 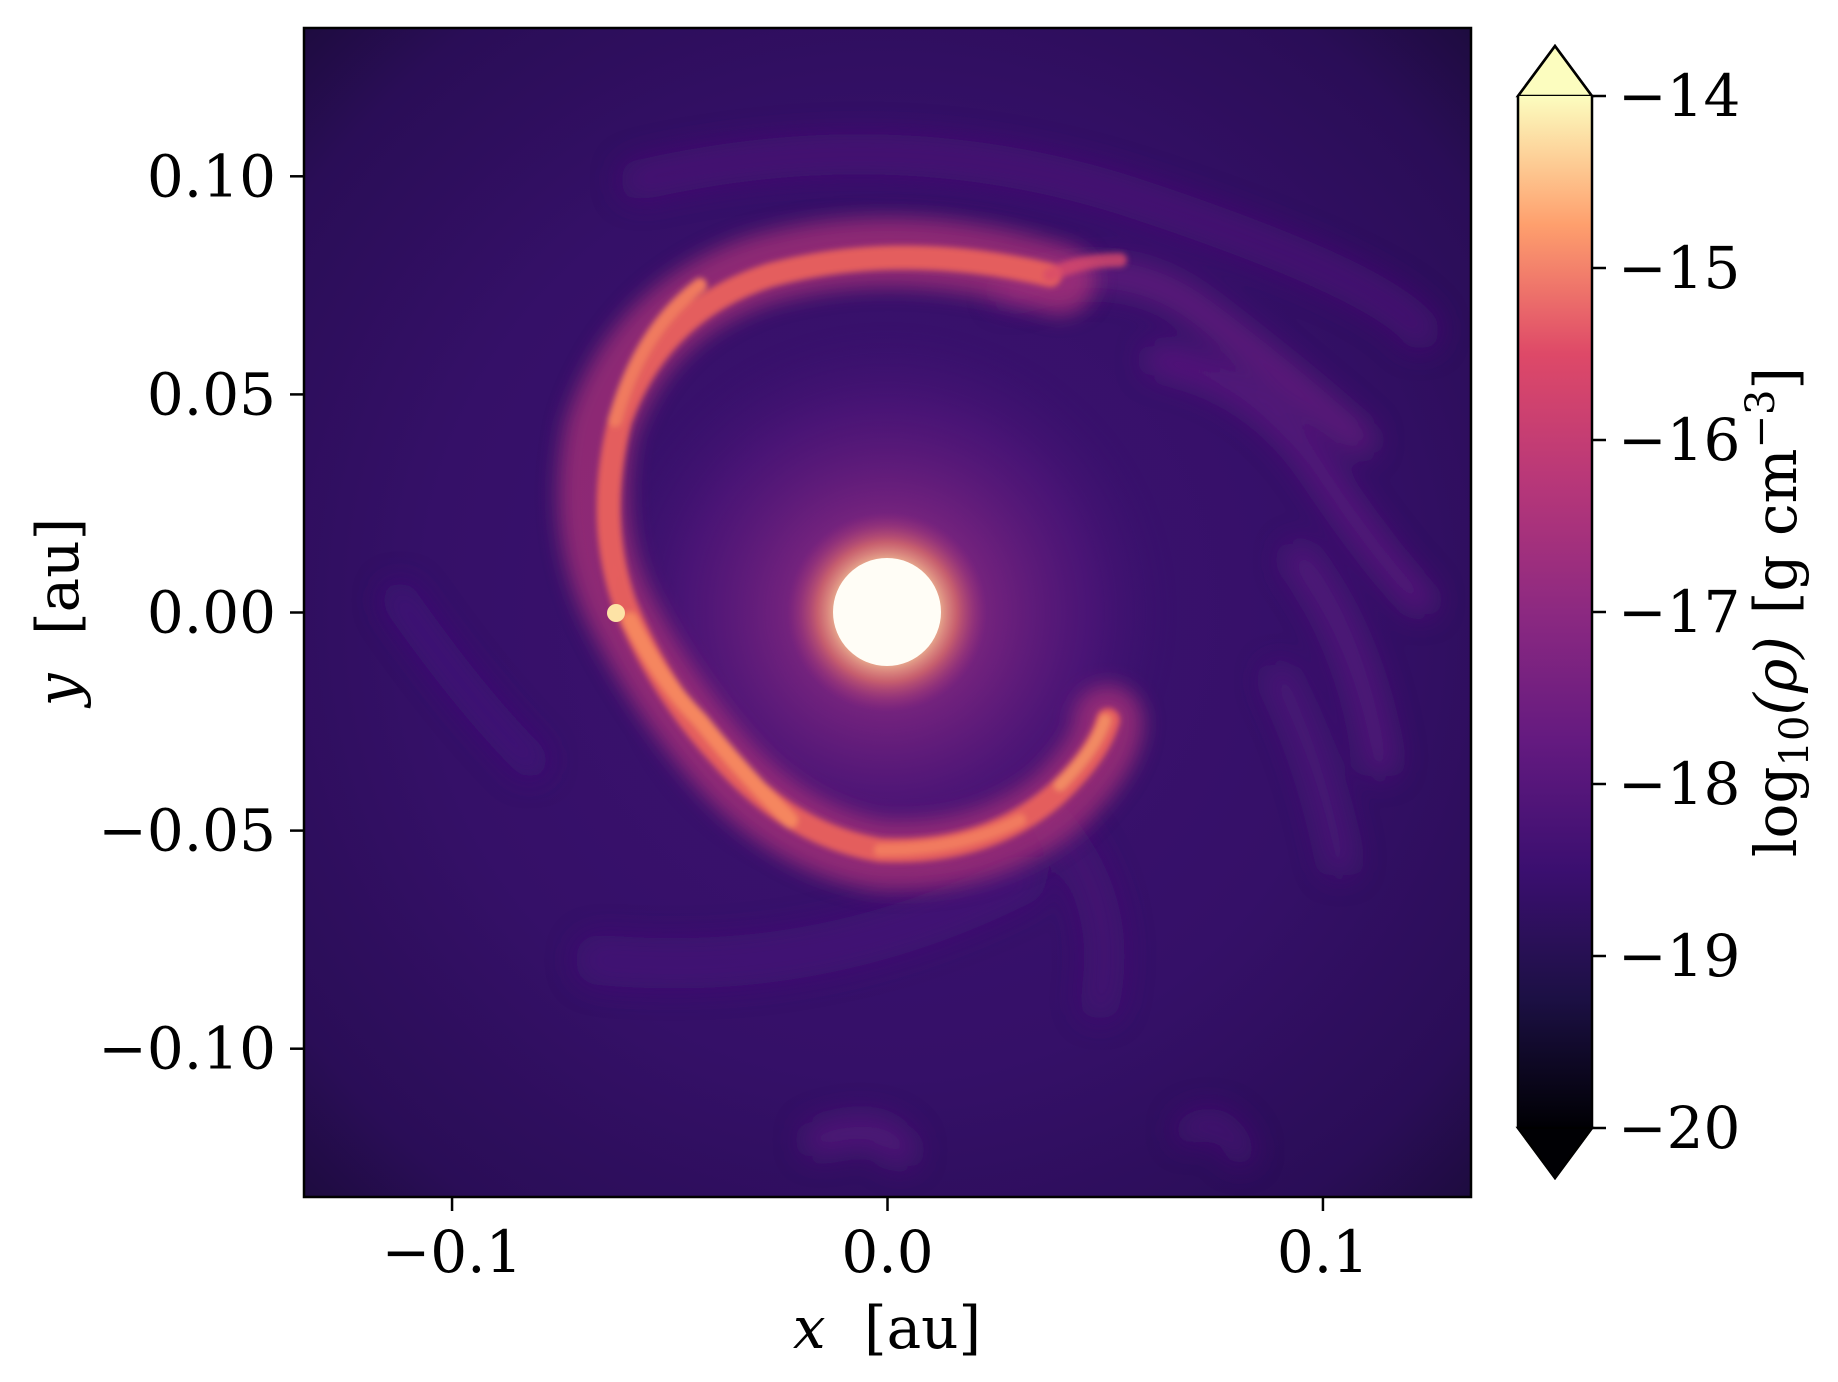 I want to click on colorbar-gradient, so click(x=1555, y=612).